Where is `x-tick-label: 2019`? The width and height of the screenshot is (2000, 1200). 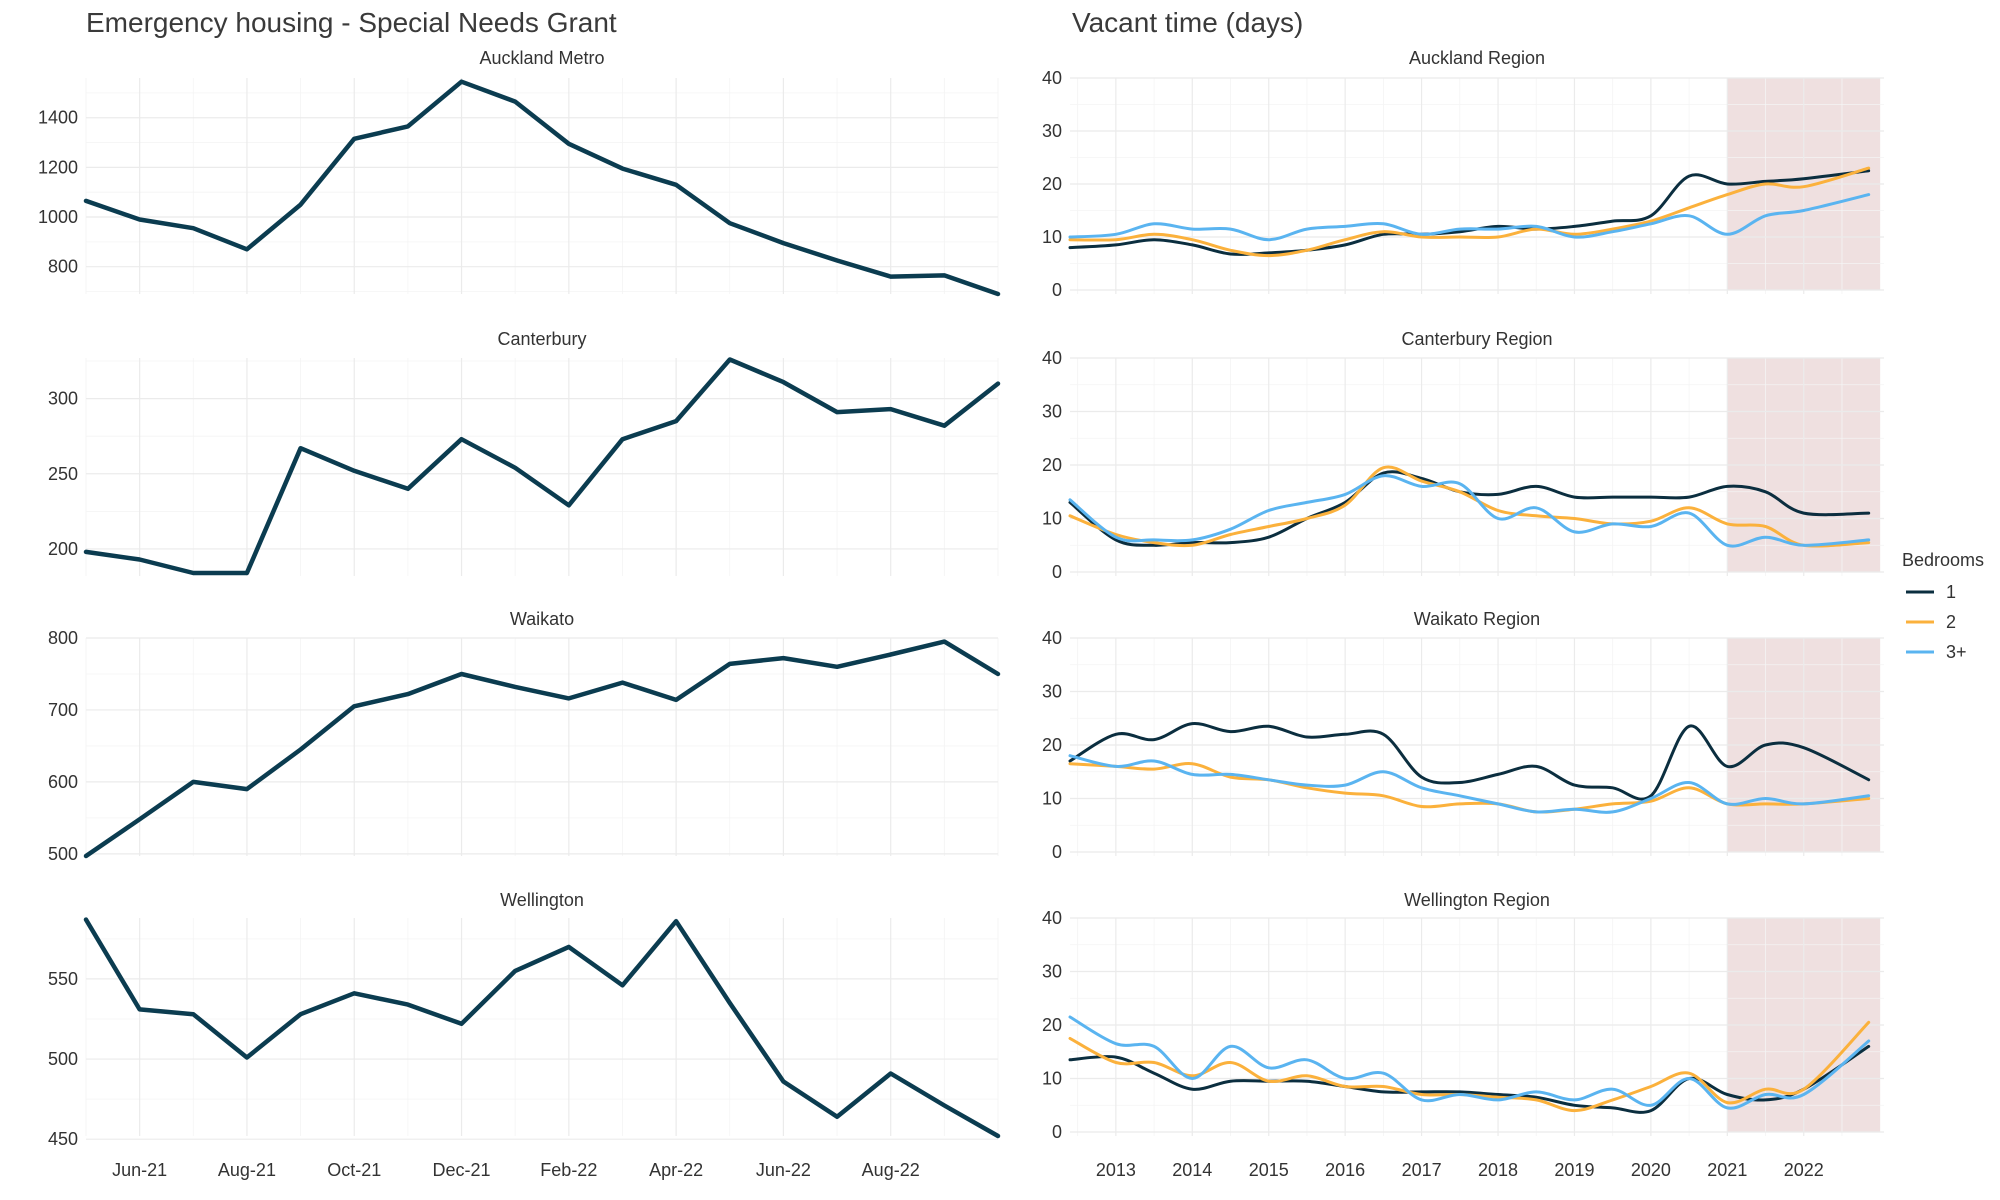 x-tick-label: 2019 is located at coordinates (1574, 1170).